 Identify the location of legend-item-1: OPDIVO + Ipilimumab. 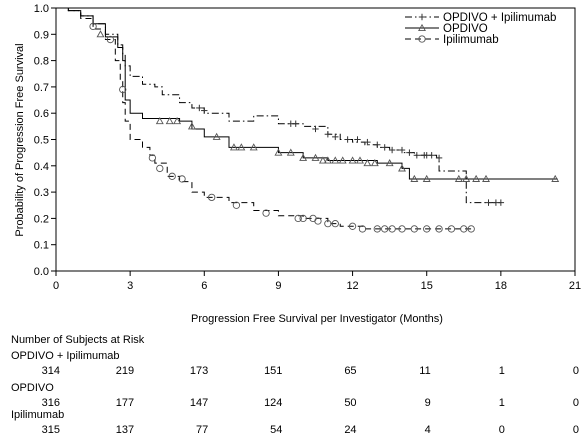
(480, 18).